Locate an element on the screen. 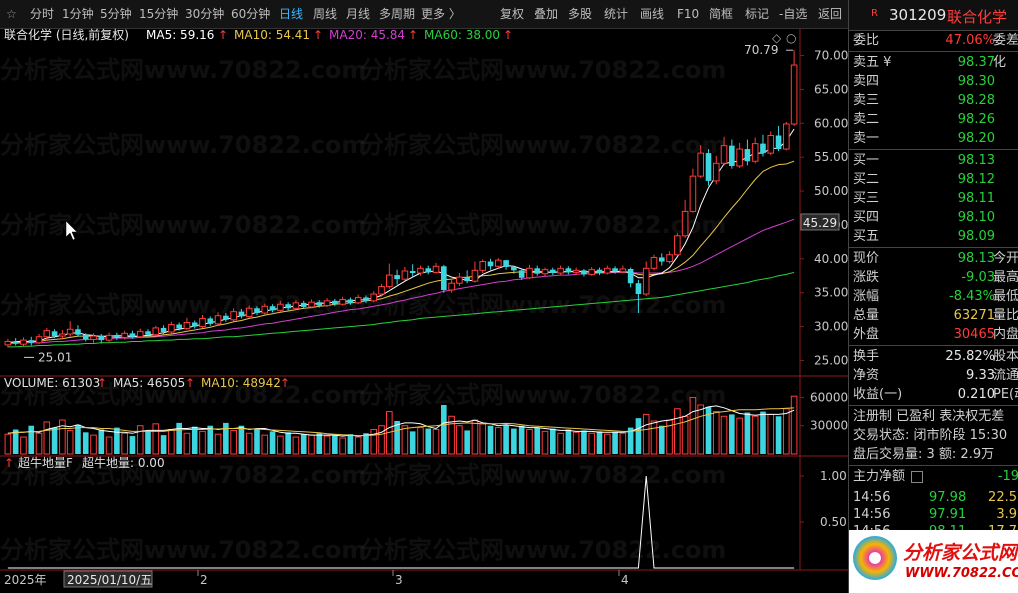 This screenshot has height=593, width=1018. tick-row-1: 14:56 97.91 3.9 is located at coordinates (933, 514).